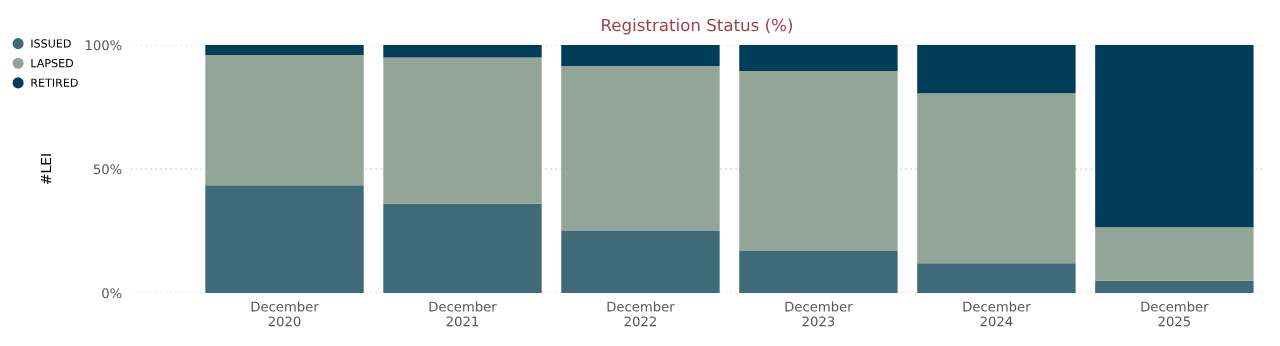  Describe the element at coordinates (285, 314) in the screenshot. I see `x-tick-label: December 2020` at that location.